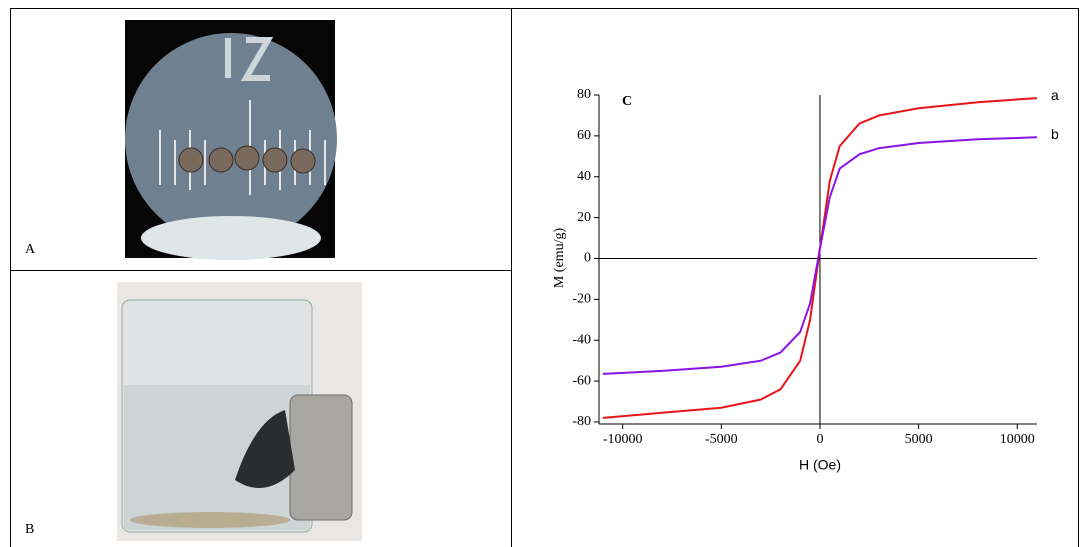  I want to click on photo-a, so click(231, 140).